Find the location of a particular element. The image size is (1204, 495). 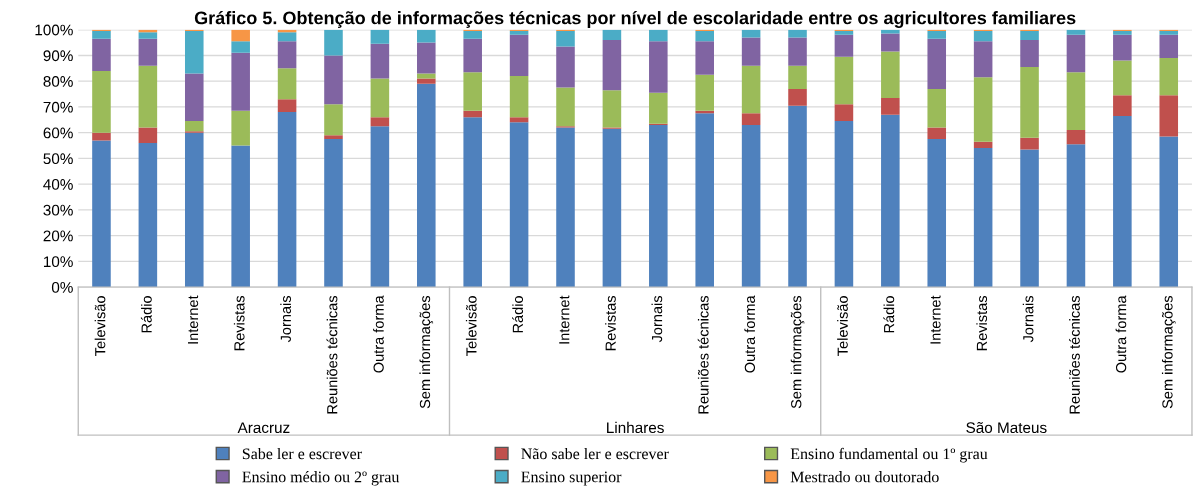

text: São Mateus is located at coordinates (1006, 427).